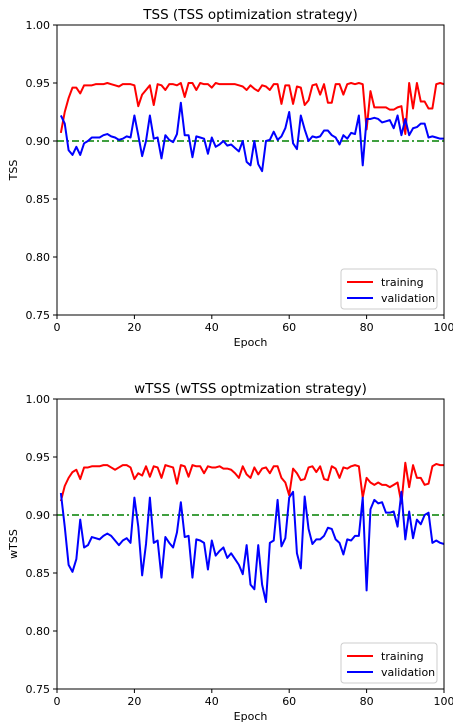 Image resolution: width=453 pixels, height=723 pixels. Describe the element at coordinates (13, 171) in the screenshot. I see `y-axis-label: TSS` at that location.